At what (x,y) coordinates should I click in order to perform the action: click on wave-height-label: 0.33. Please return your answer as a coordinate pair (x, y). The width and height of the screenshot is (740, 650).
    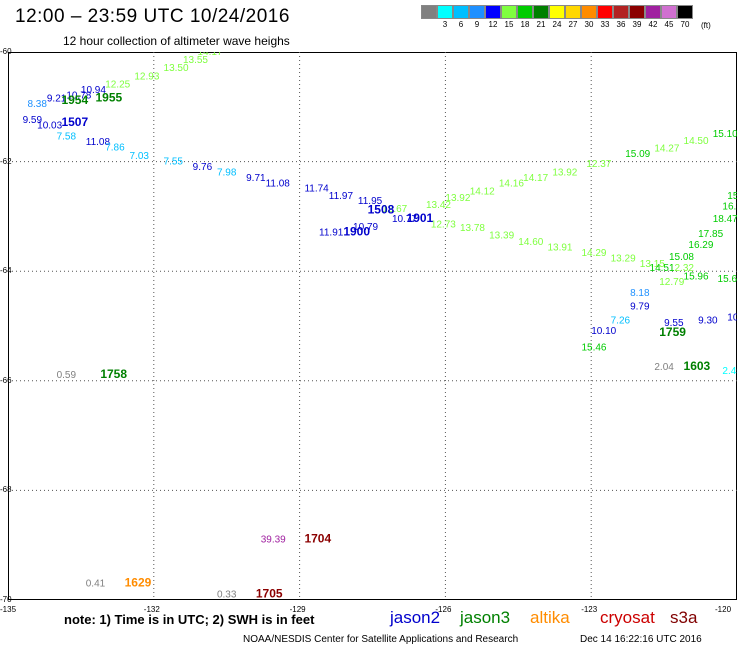
    Looking at the image, I should click on (227, 594).